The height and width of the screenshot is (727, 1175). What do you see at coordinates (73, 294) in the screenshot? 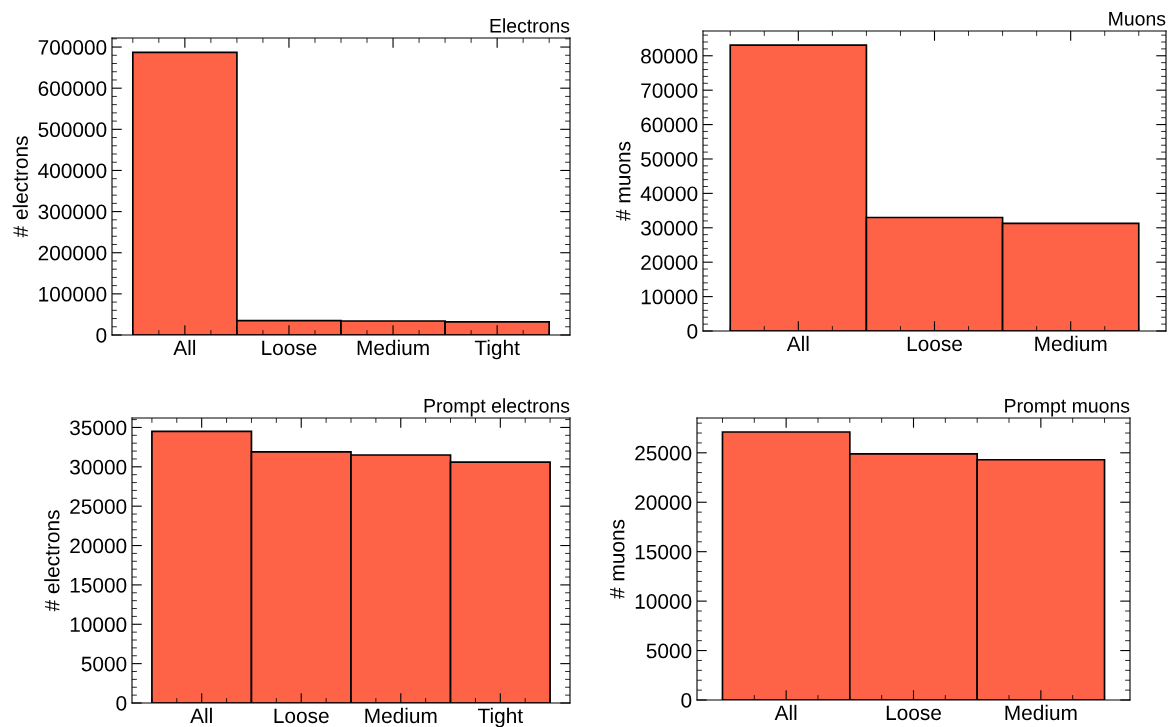
I see `y-tick-label: 100000` at bounding box center [73, 294].